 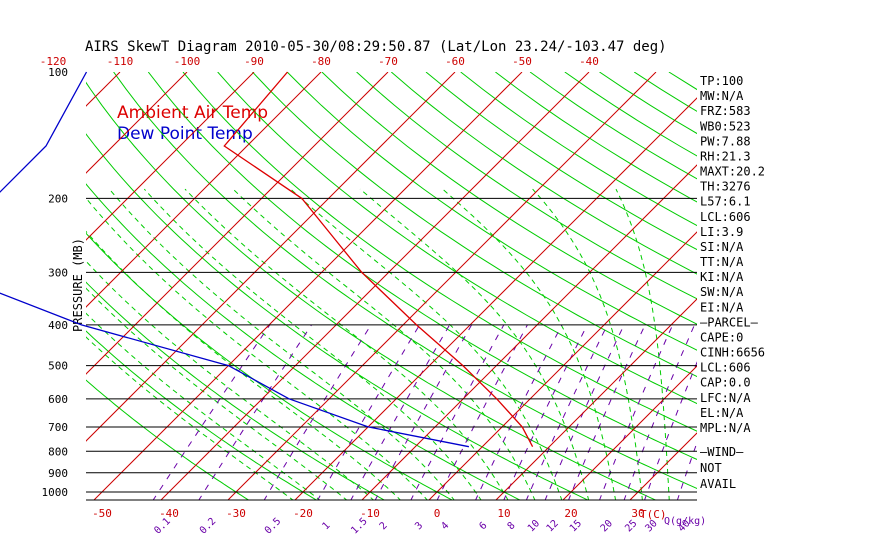 I want to click on top-temp-tick-label: -120, so click(x=53, y=61).